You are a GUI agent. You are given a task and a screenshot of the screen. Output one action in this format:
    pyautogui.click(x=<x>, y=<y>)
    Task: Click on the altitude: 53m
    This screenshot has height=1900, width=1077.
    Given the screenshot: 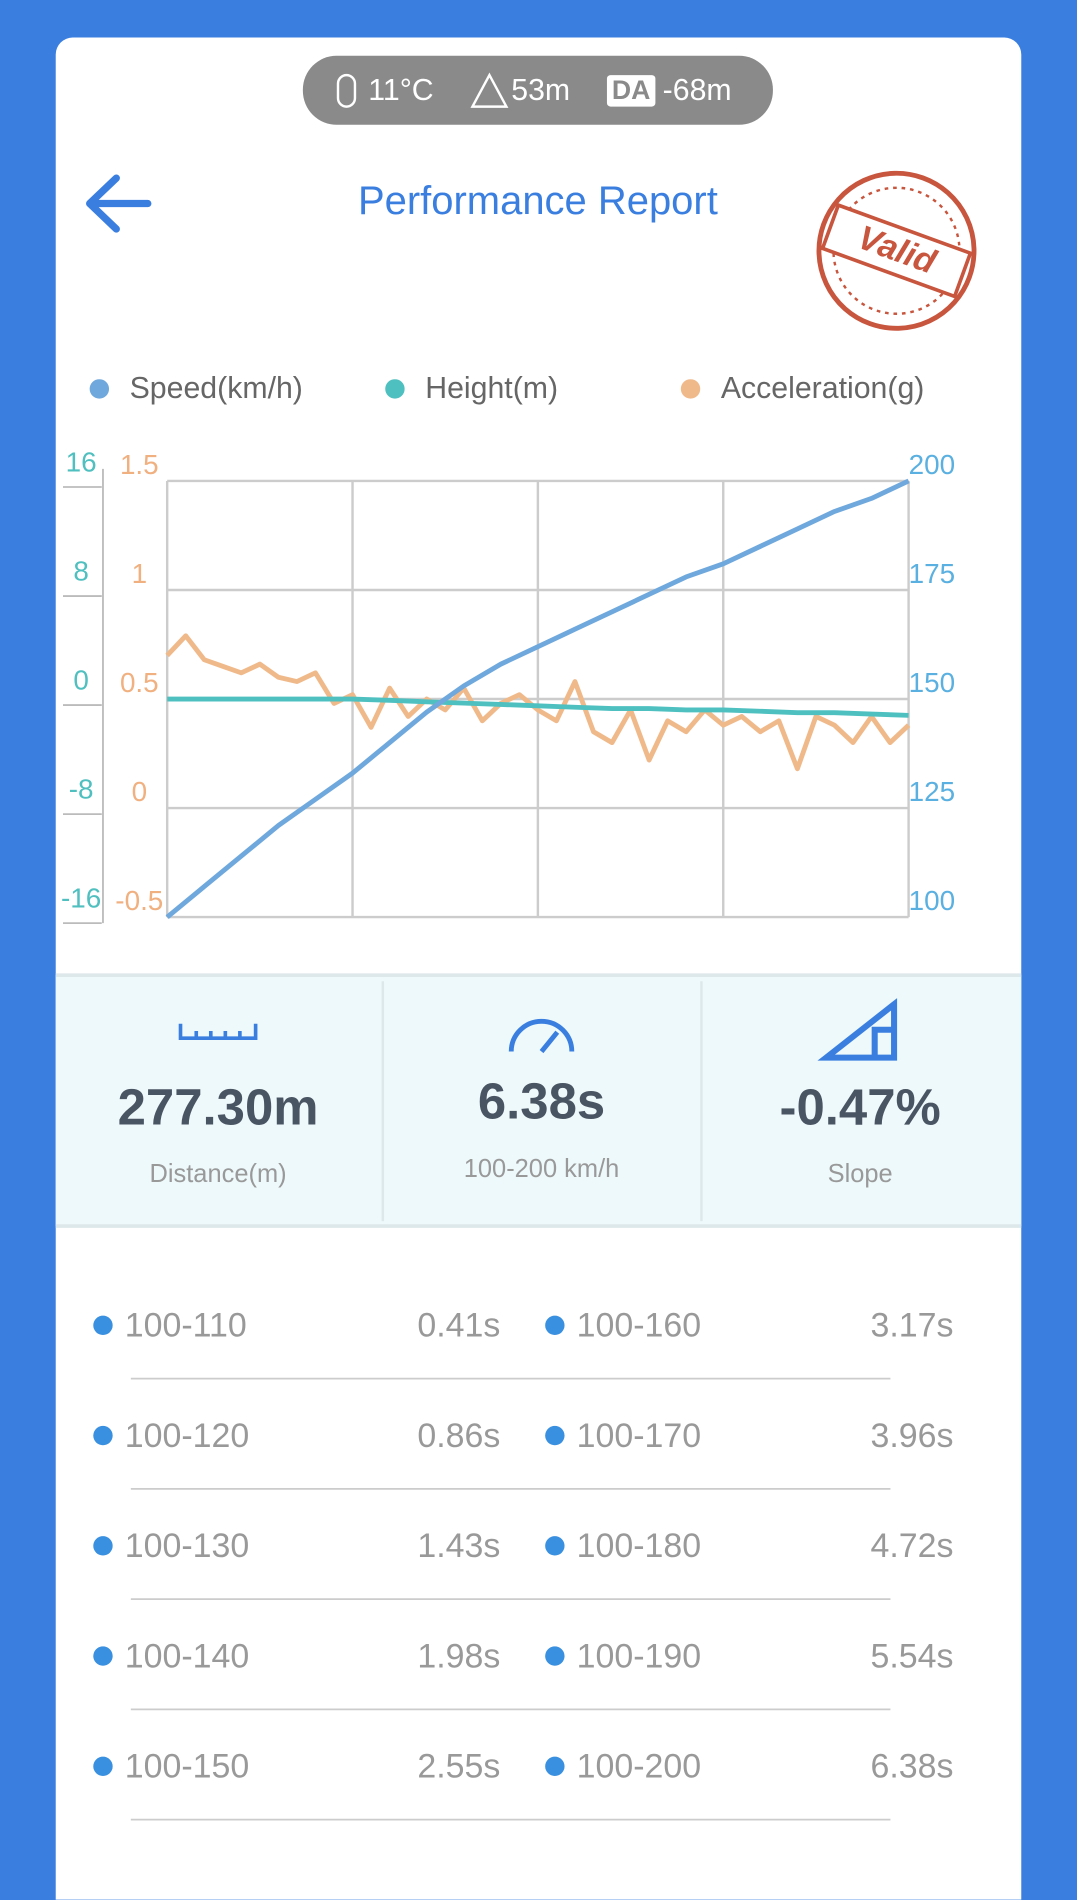 What is the action you would take?
    pyautogui.click(x=540, y=90)
    